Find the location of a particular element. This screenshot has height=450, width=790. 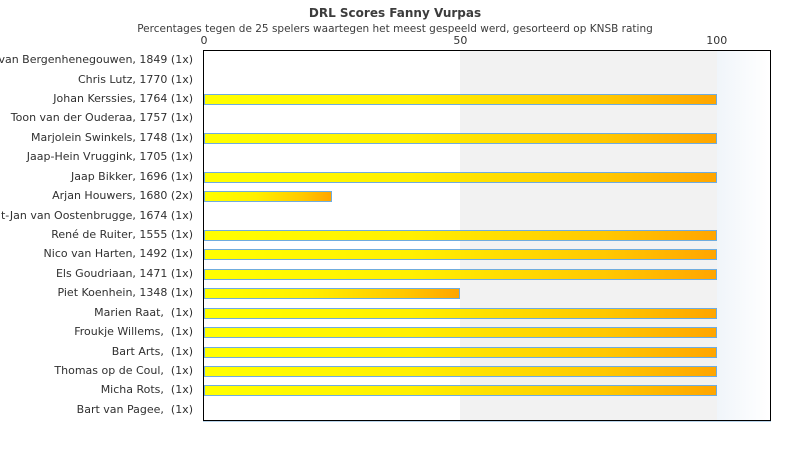

row-label: Toon van der Ouderaa, 1757 (1x) is located at coordinates (101, 118).